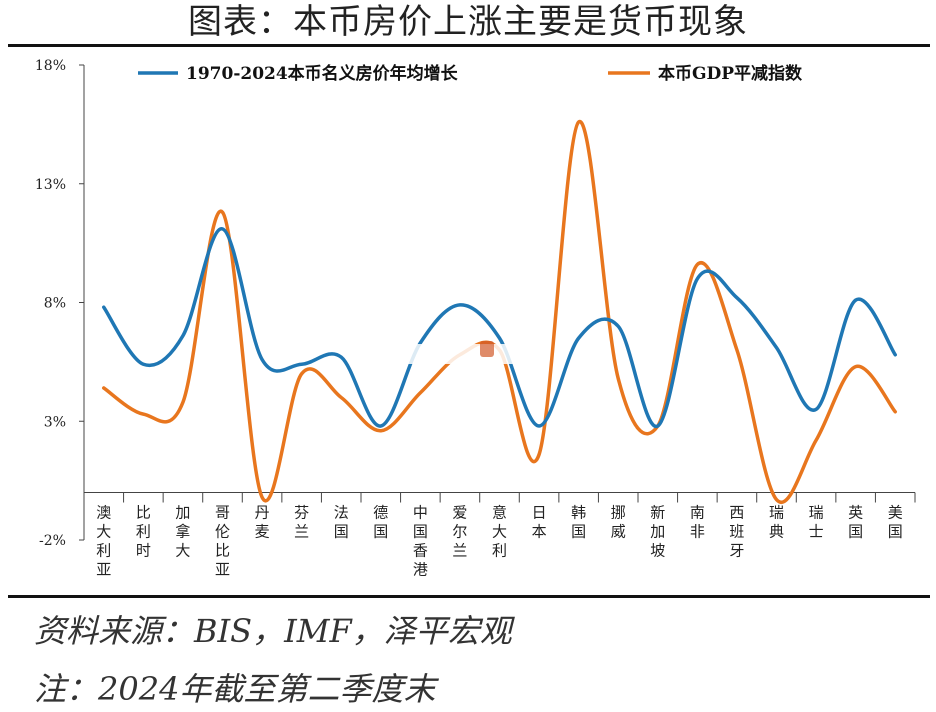  What do you see at coordinates (657, 532) in the screenshot?
I see `x-tick-label: 新加坡` at bounding box center [657, 532].